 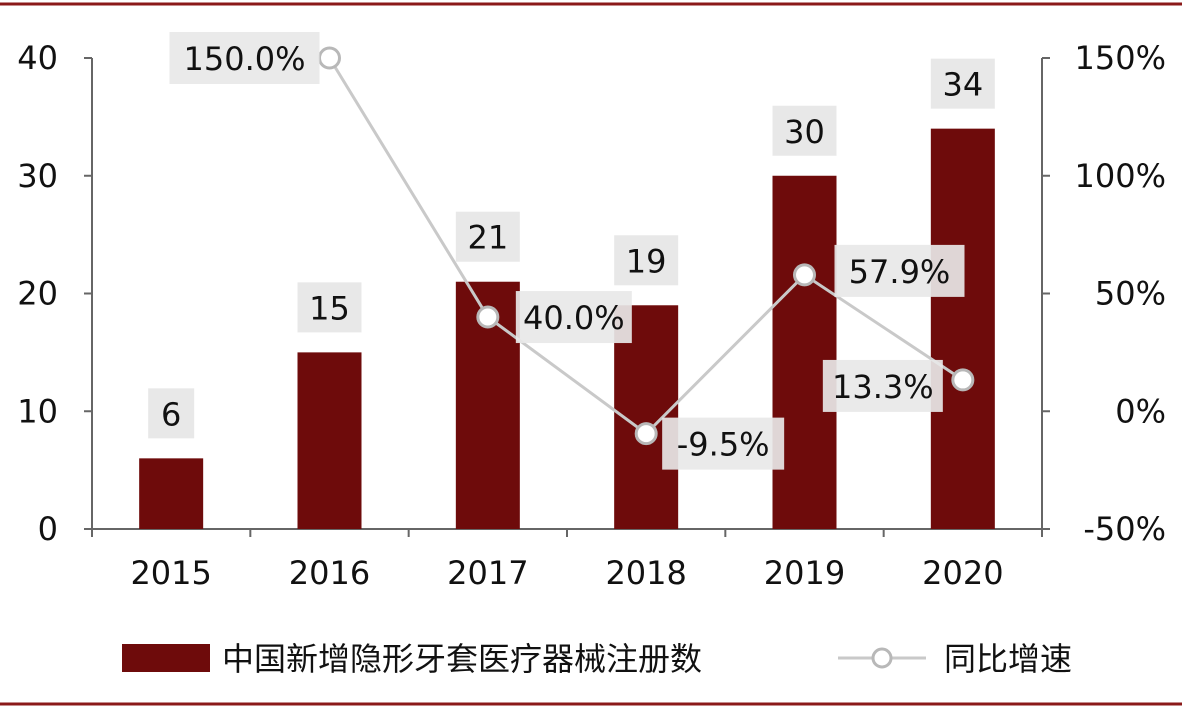 What do you see at coordinates (487, 573) in the screenshot?
I see `x-axis-tick-label: 2017` at bounding box center [487, 573].